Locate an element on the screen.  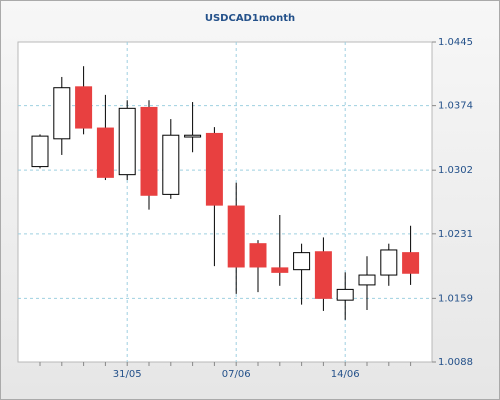
y-tick-label: 1.0231 is located at coordinates (455, 234).